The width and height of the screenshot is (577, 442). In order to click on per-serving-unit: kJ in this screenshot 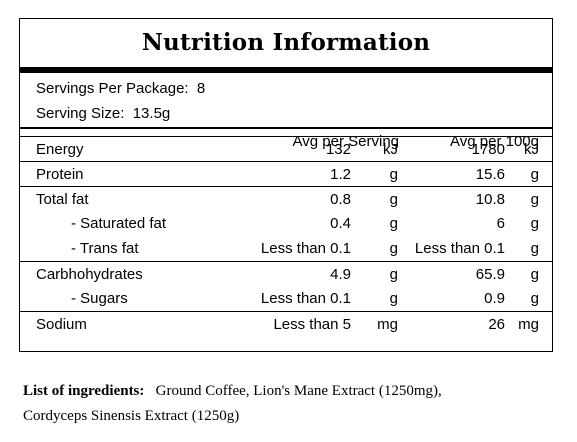, I will do `click(390, 149)`.